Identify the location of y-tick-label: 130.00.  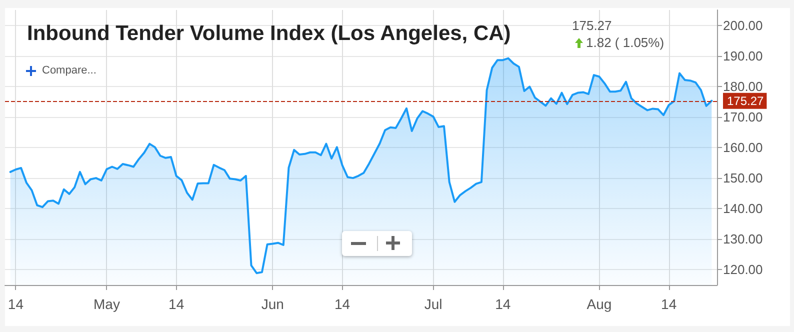
(743, 239).